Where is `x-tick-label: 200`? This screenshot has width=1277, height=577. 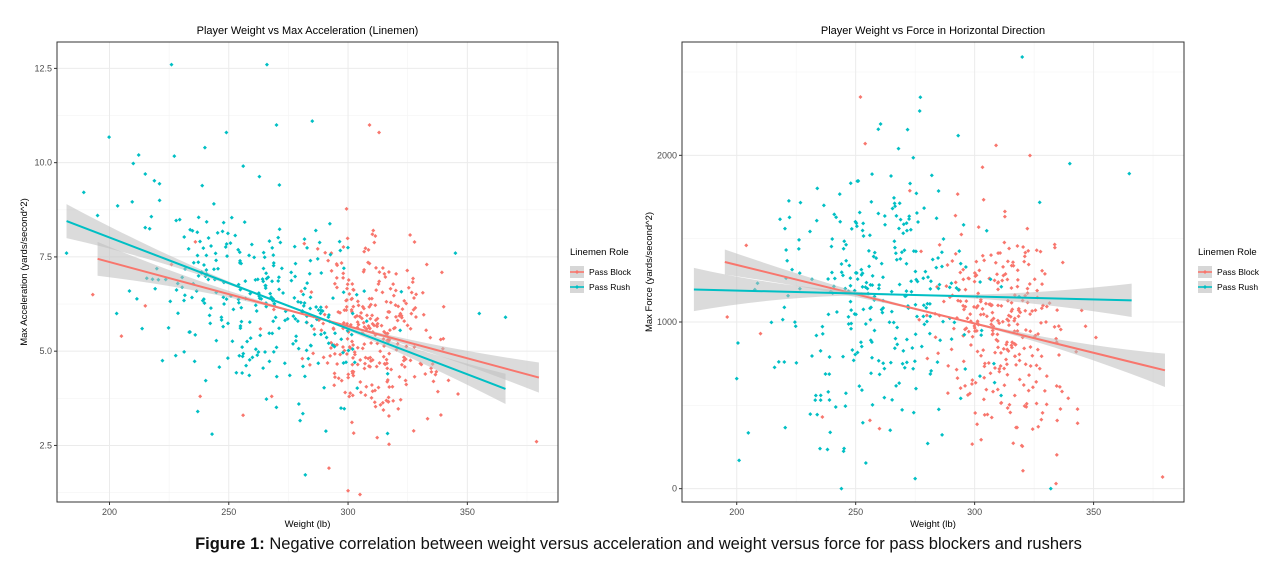
x-tick-label: 200 is located at coordinates (736, 512).